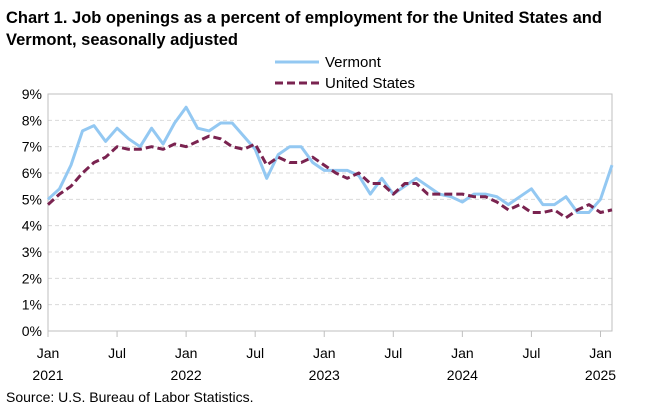  Describe the element at coordinates (32, 331) in the screenshot. I see `y-tick-label: 0%` at that location.